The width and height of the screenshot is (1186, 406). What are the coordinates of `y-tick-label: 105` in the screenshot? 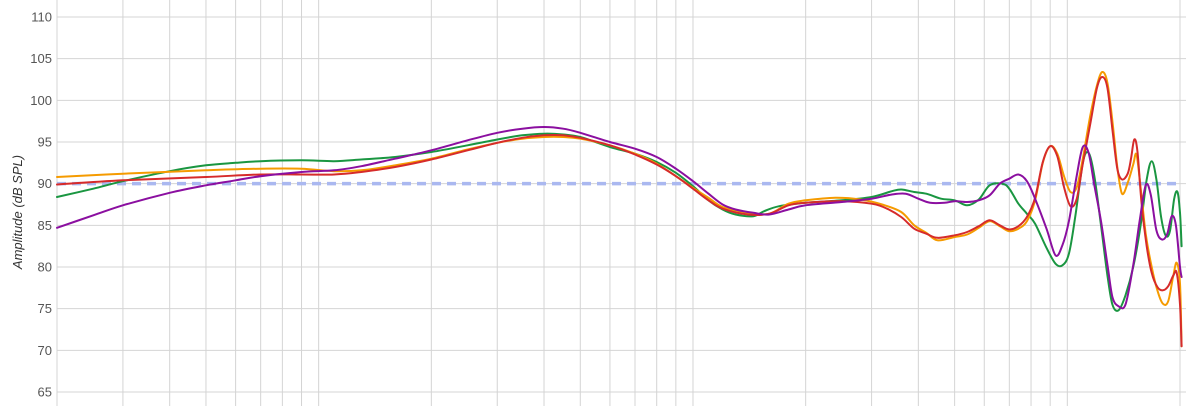 It's located at (41, 58).